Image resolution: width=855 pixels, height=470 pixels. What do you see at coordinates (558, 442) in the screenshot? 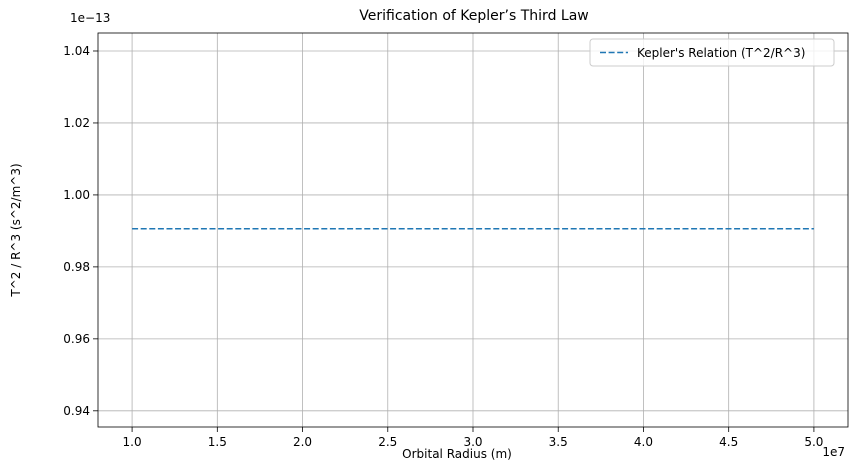
I see `x-tick-label: 3.5` at bounding box center [558, 442].